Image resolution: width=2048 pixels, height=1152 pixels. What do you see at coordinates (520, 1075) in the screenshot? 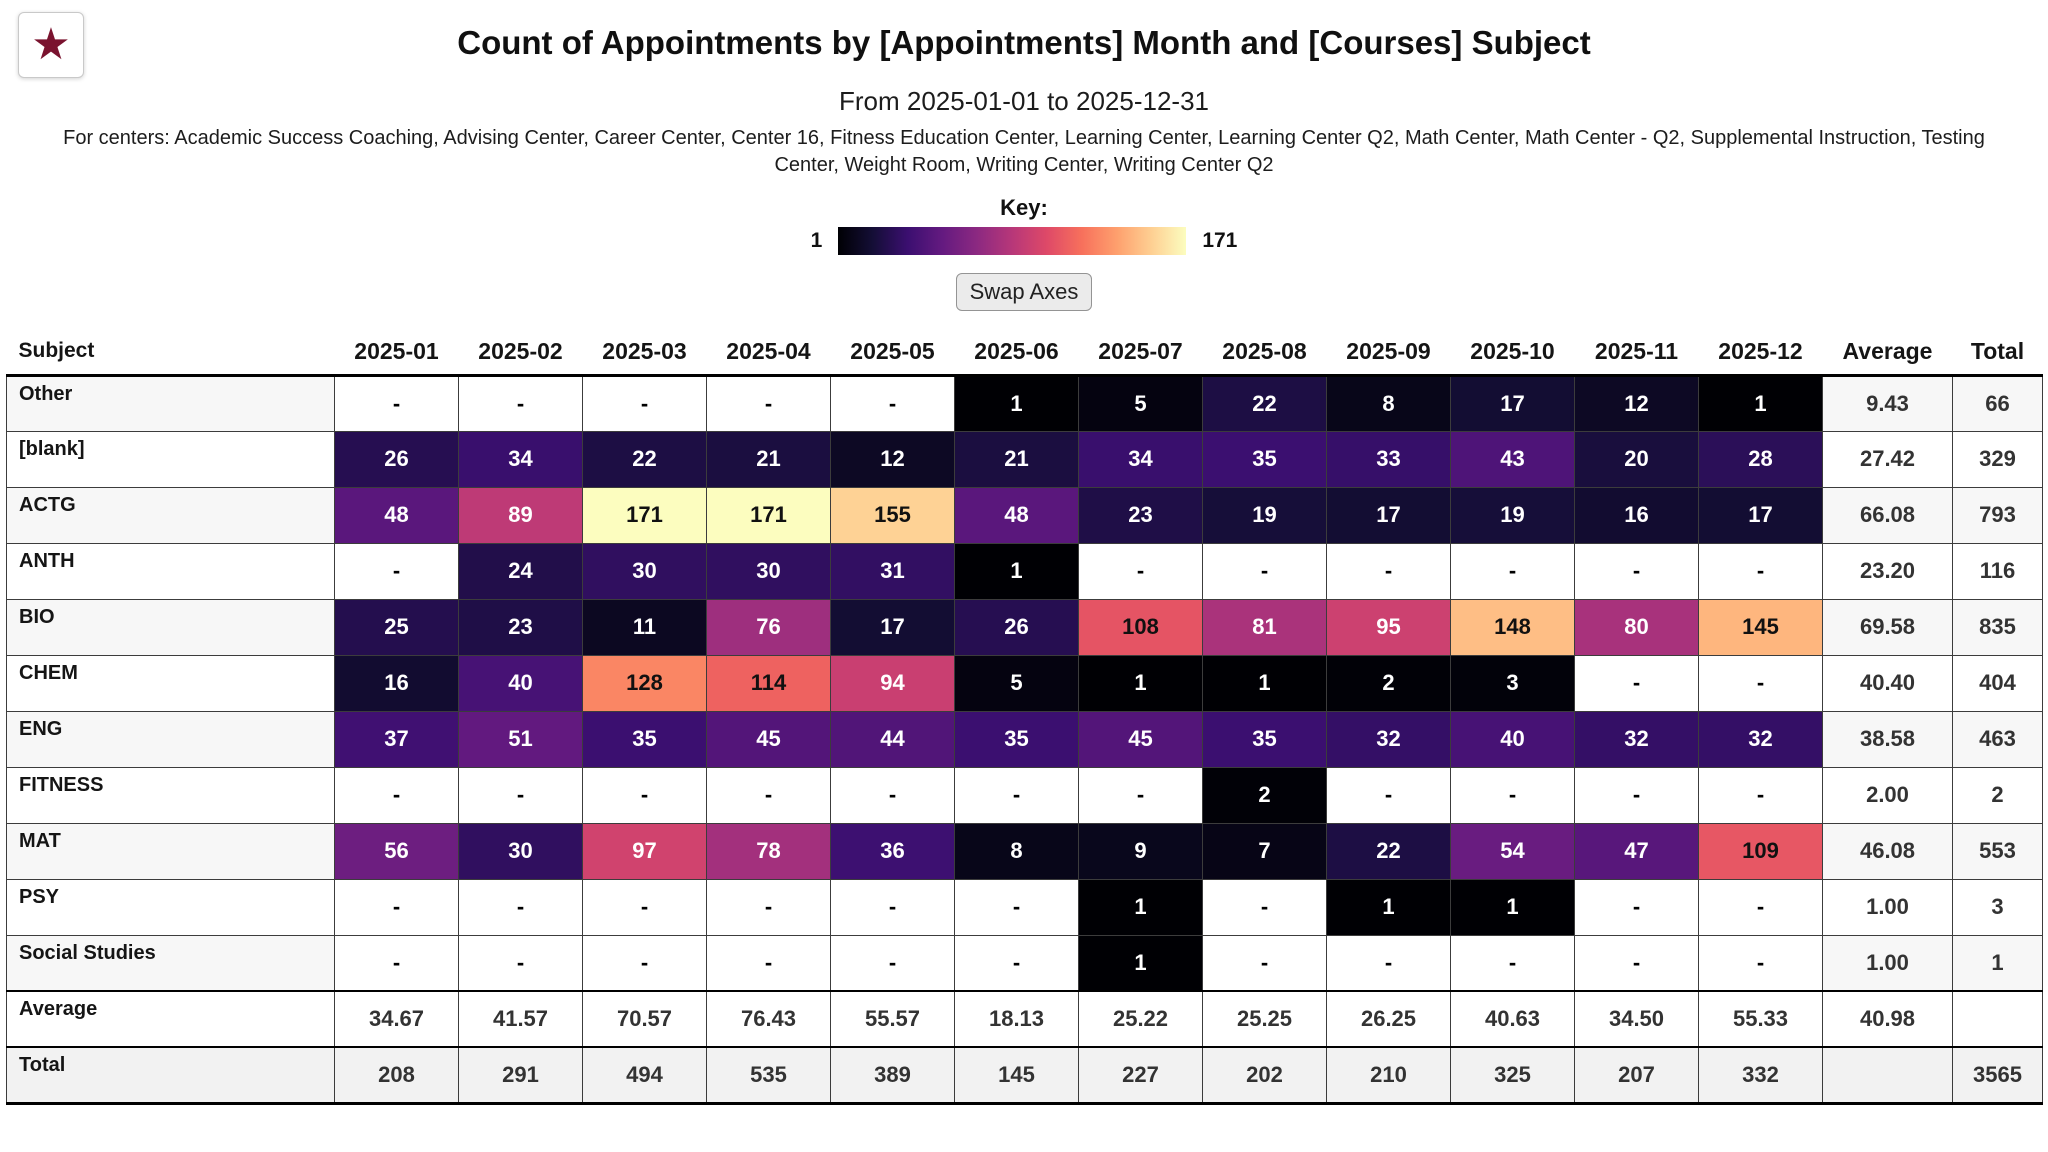
I see `column-total-cell: 291` at bounding box center [520, 1075].